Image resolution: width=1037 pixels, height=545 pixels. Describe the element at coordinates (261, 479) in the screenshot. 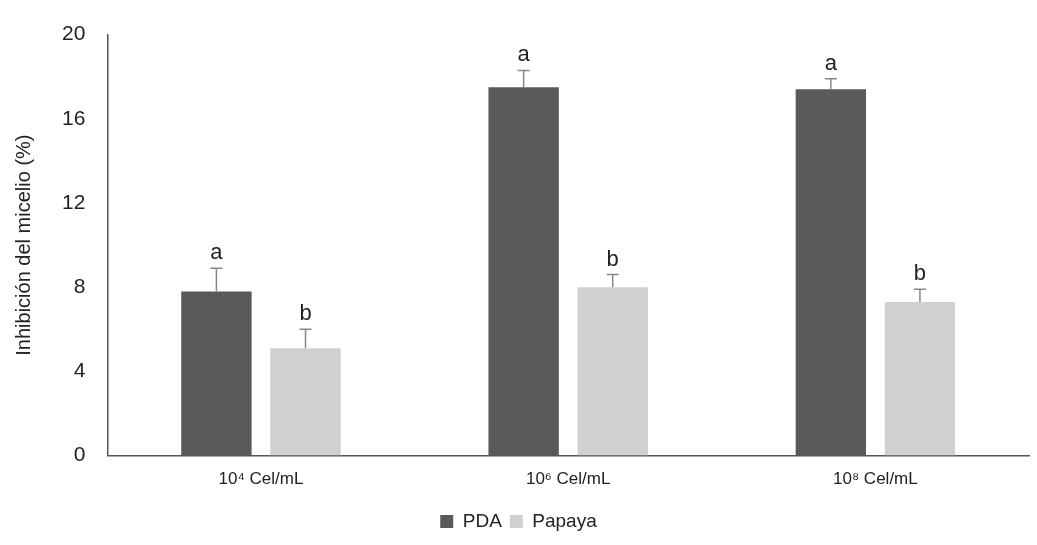

I see `x-tick-label: 10⁴ Cel/mL` at that location.